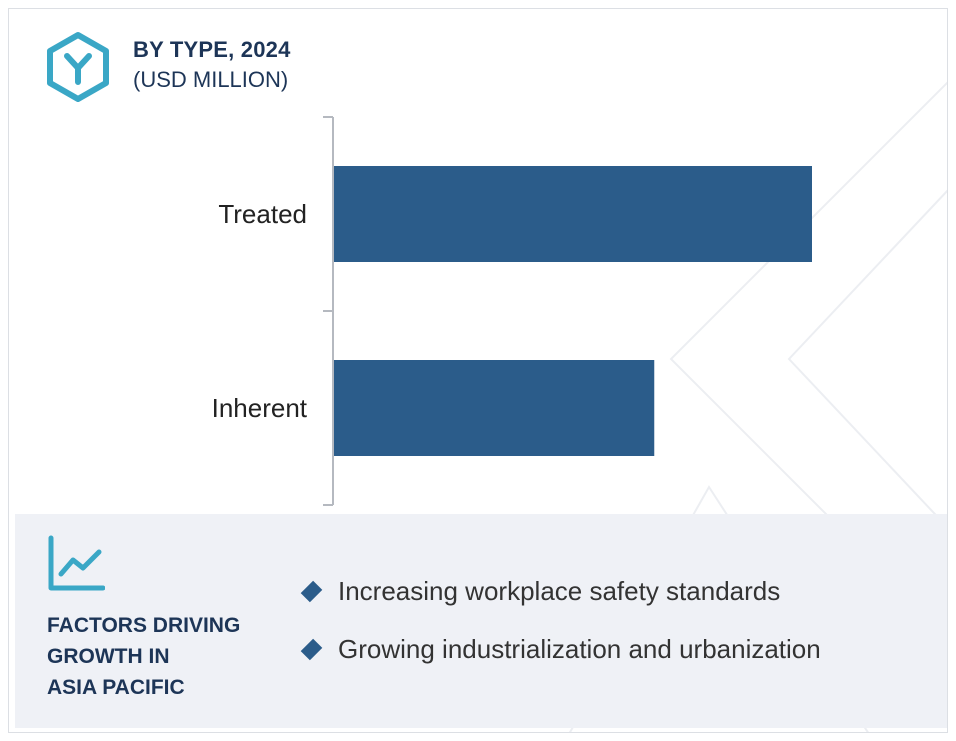 Image resolution: width=956 pixels, height=741 pixels. Describe the element at coordinates (260, 408) in the screenshot. I see `category-label: Inherent` at that location.